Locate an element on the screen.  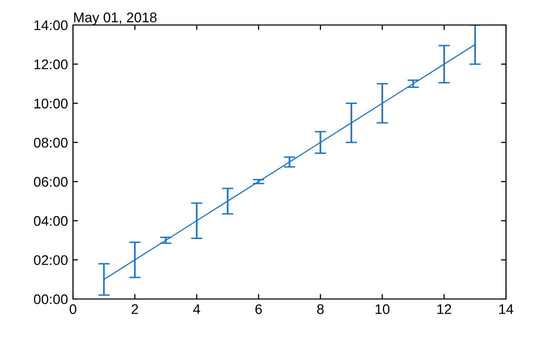
y-tick-label: 02:00 is located at coordinates (51, 260).